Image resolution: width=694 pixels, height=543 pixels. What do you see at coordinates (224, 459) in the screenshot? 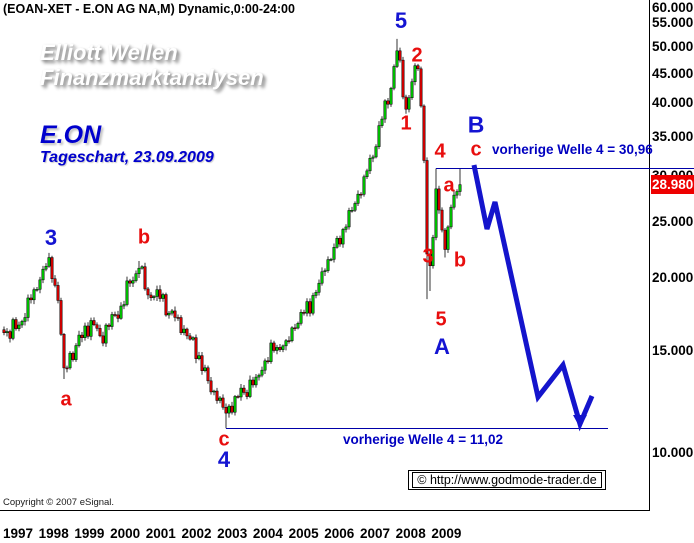
I see `wave-label: 4` at bounding box center [224, 459].